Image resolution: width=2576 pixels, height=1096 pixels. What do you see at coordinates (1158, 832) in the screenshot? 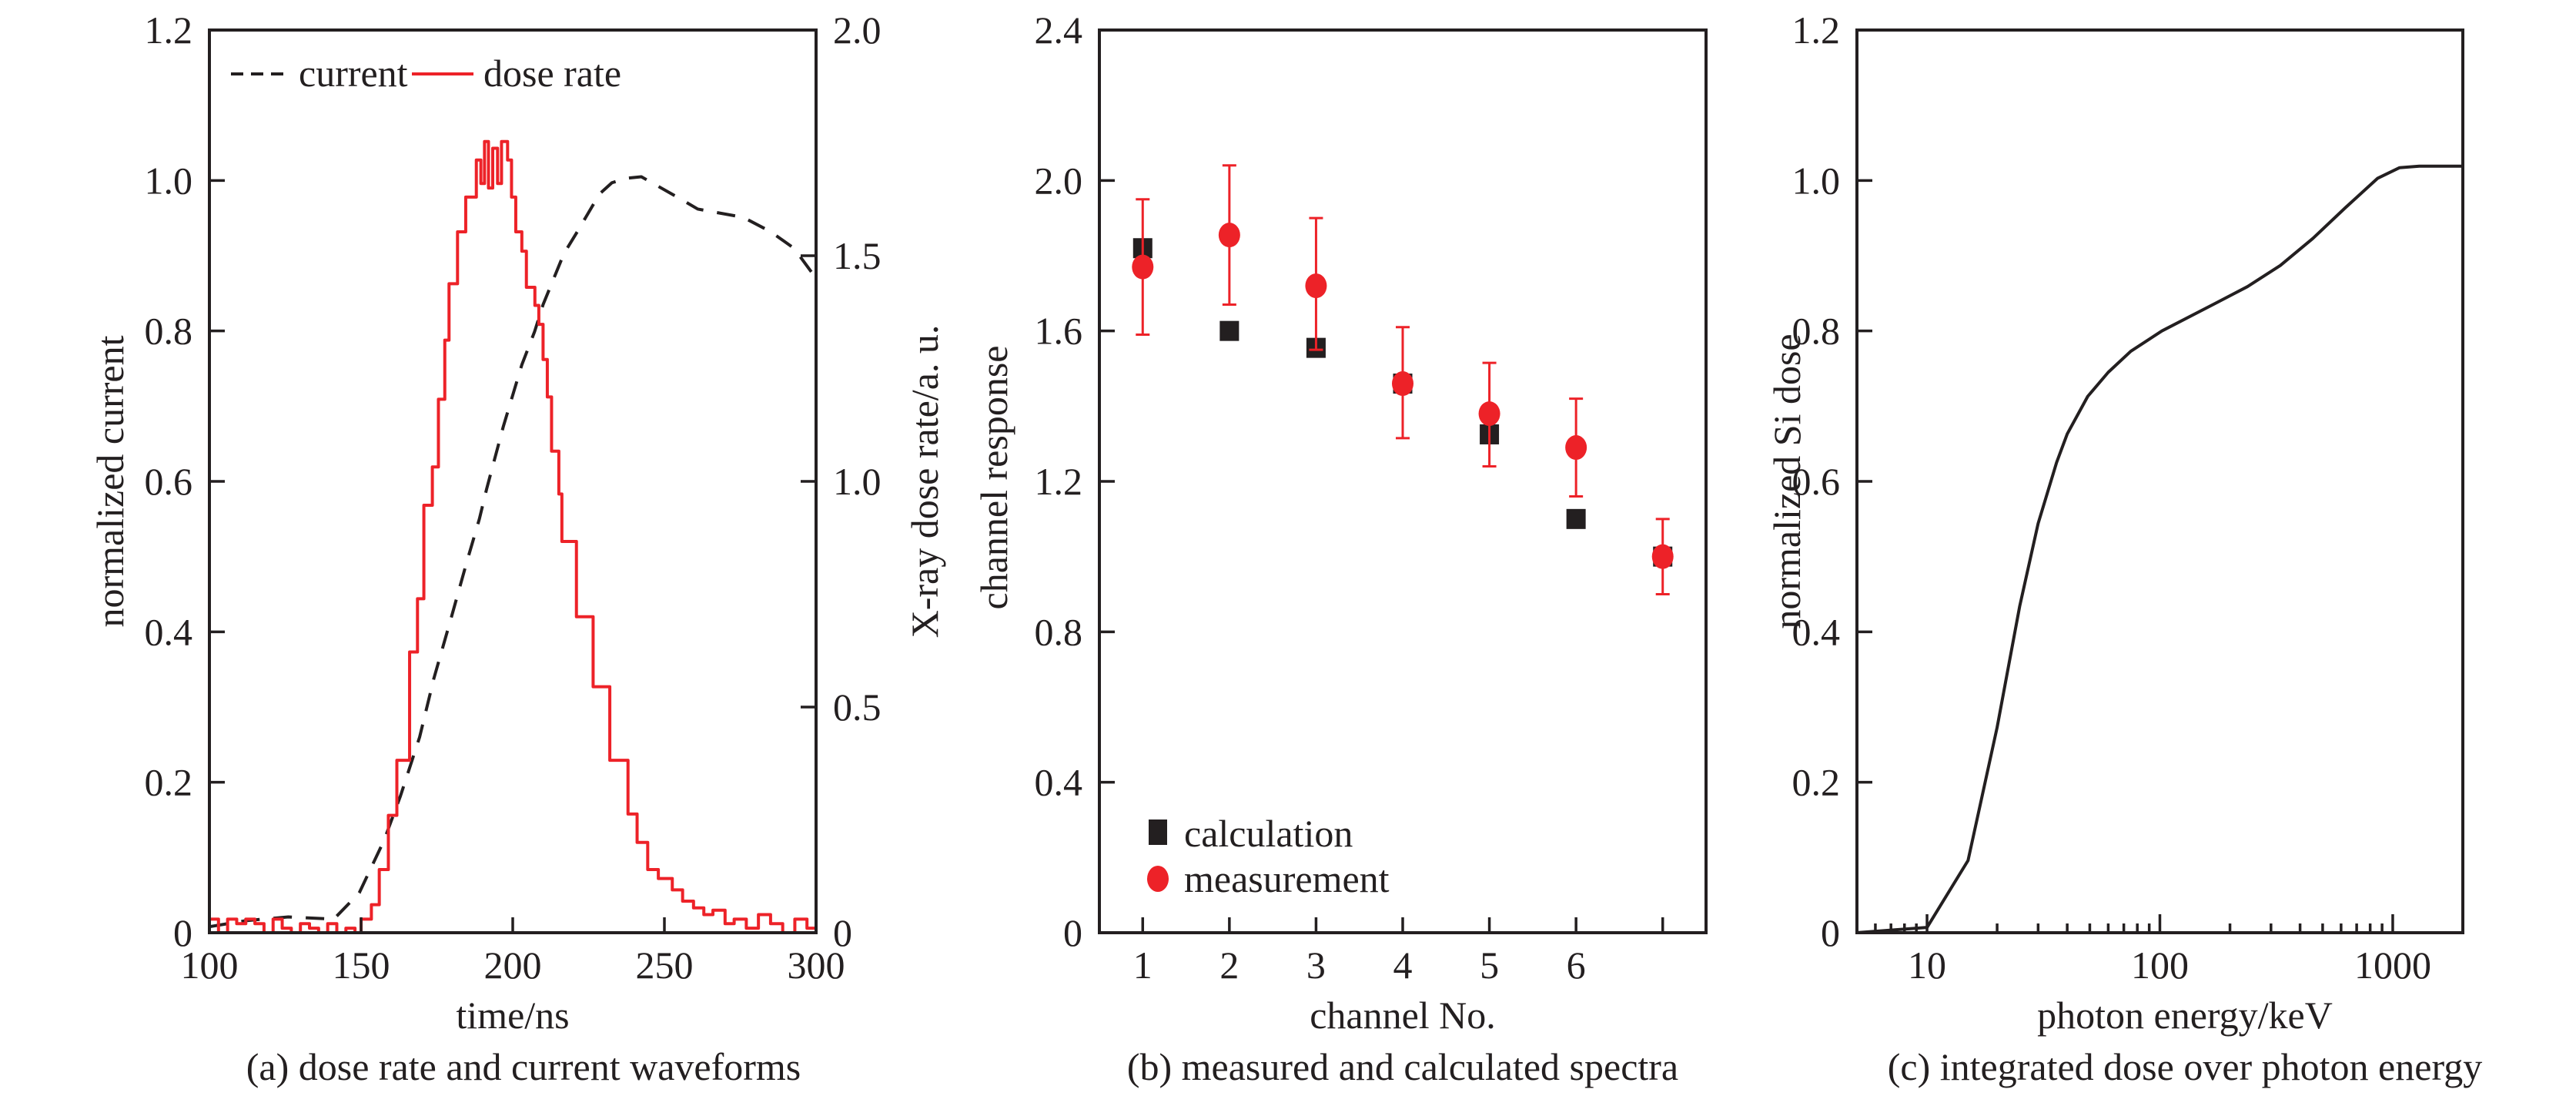
I see `legend-calculation-marker` at bounding box center [1158, 832].